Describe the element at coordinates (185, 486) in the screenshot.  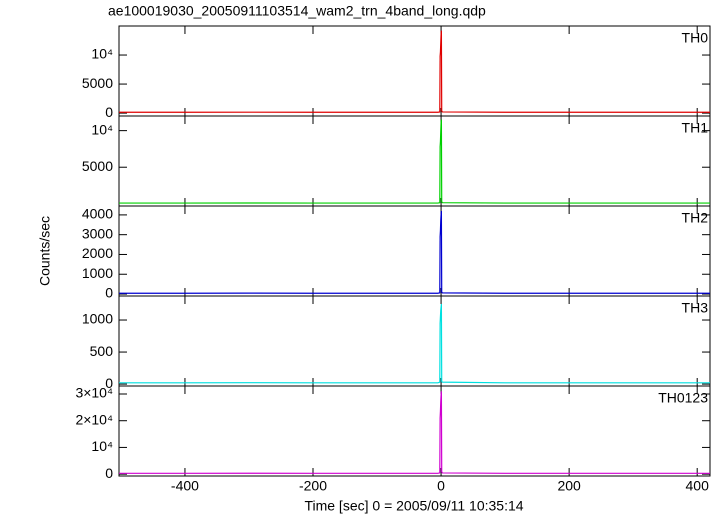
I see `x-tick-label: -400` at that location.